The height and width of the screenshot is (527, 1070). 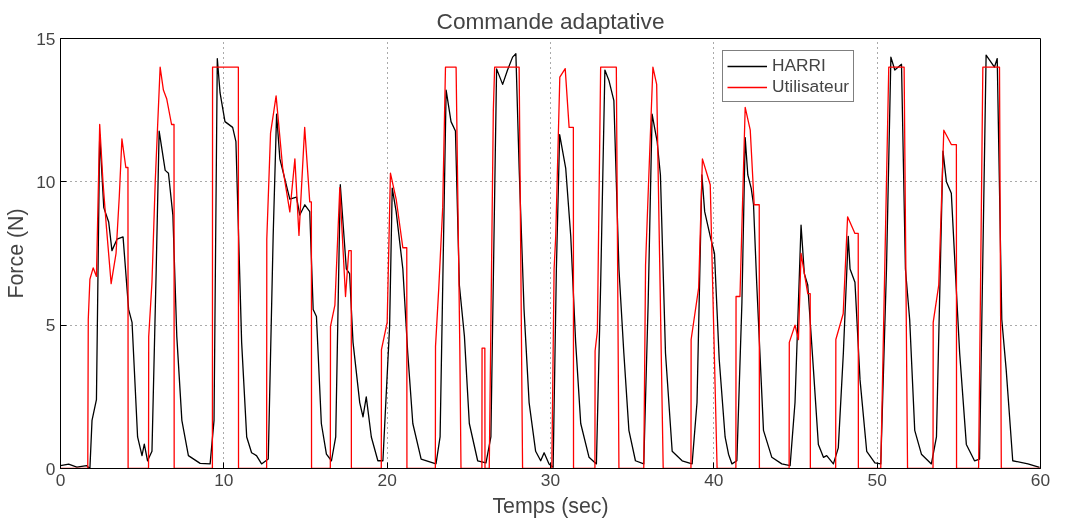 I want to click on chart-title: Commande adaptative, so click(x=550, y=20).